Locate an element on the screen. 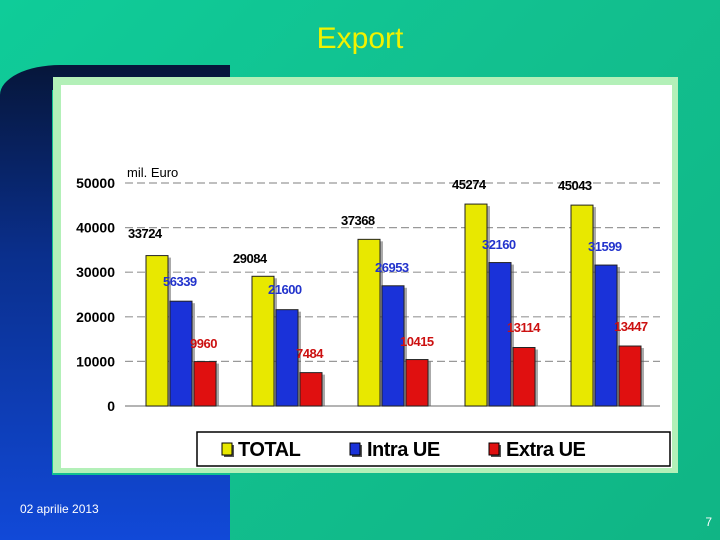  data-label: 13114 is located at coordinates (524, 327).